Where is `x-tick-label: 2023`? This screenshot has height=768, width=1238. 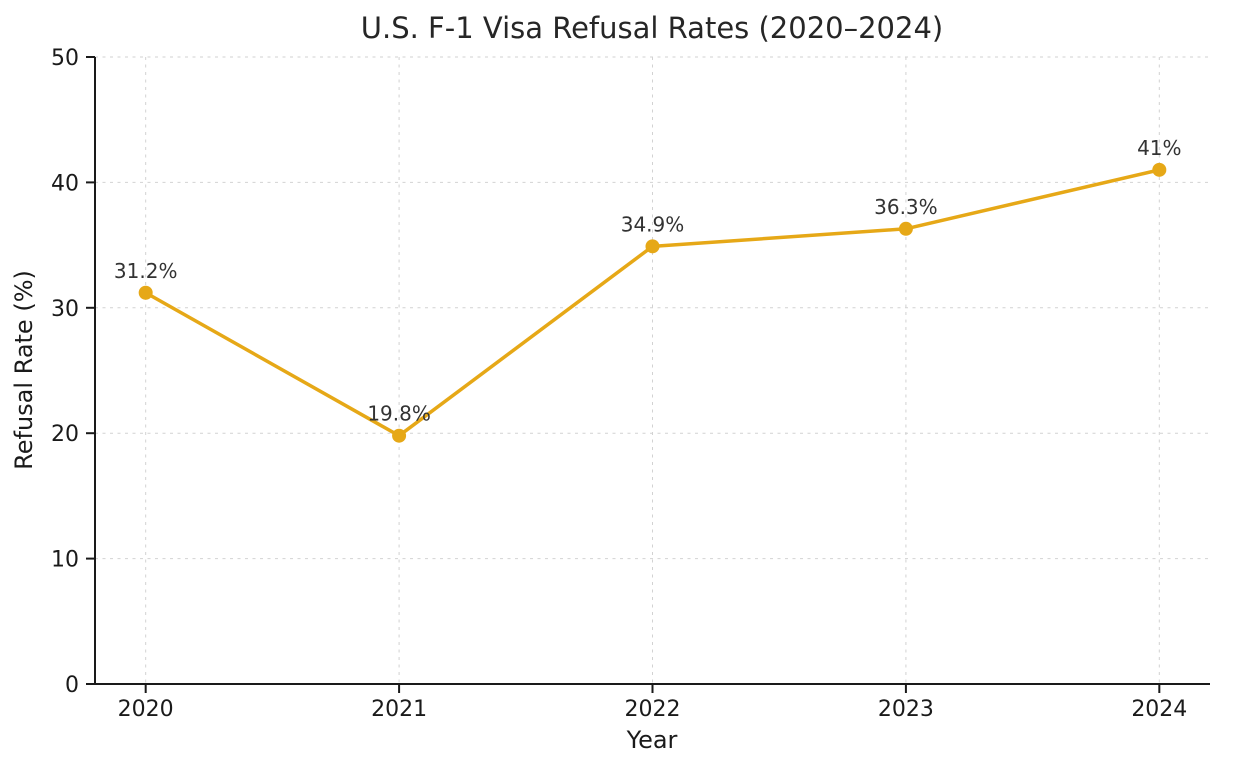 x-tick-label: 2023 is located at coordinates (906, 709).